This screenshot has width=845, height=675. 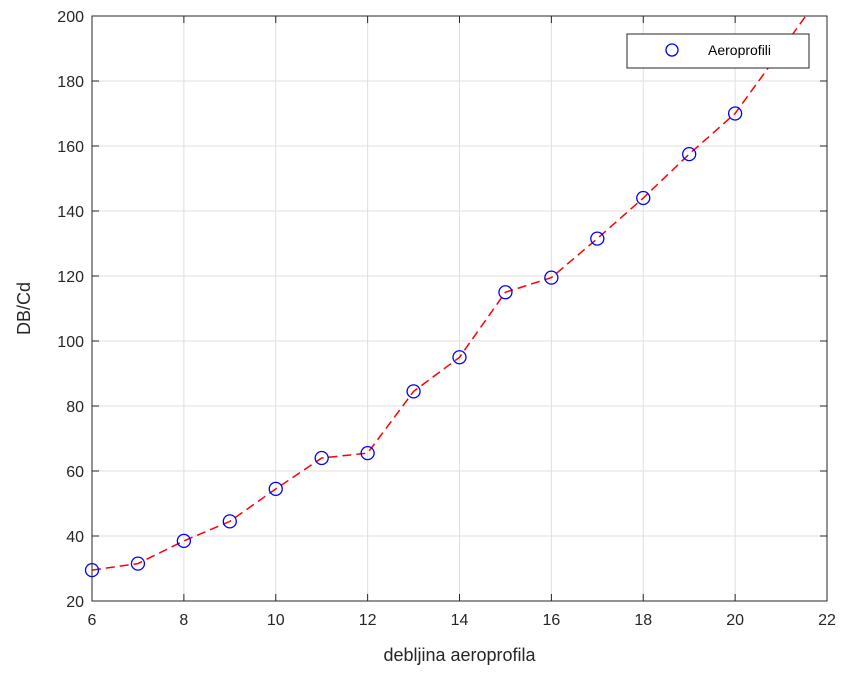 What do you see at coordinates (70, 277) in the screenshot?
I see `y-tick-label: 120` at bounding box center [70, 277].